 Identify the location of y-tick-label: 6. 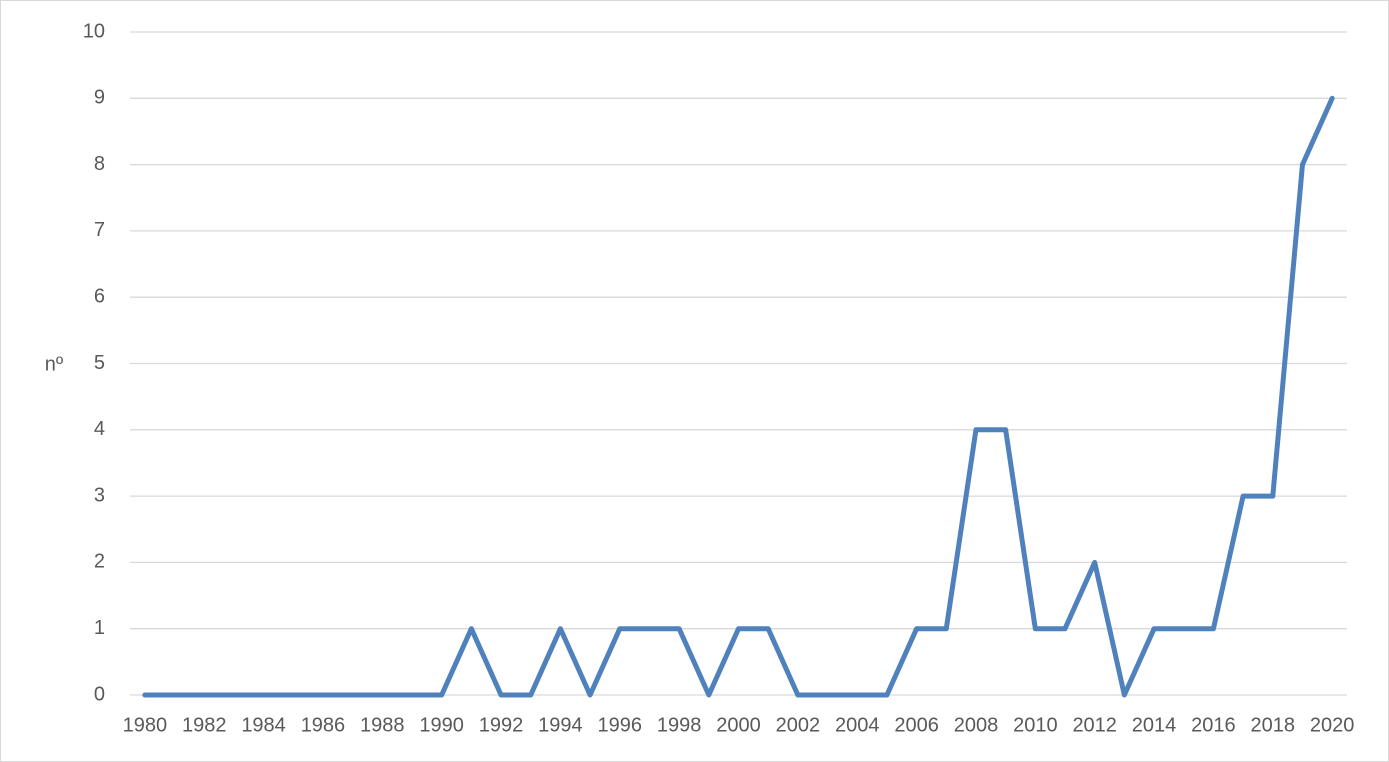
(99, 296).